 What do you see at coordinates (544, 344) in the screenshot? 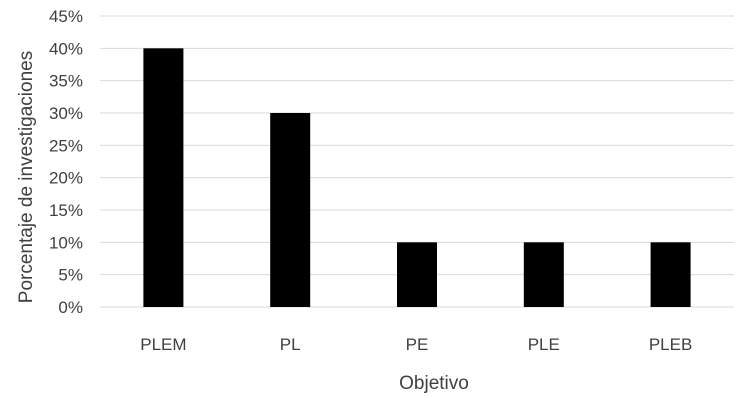
I see `x-tick-label-ple: PLE` at bounding box center [544, 344].